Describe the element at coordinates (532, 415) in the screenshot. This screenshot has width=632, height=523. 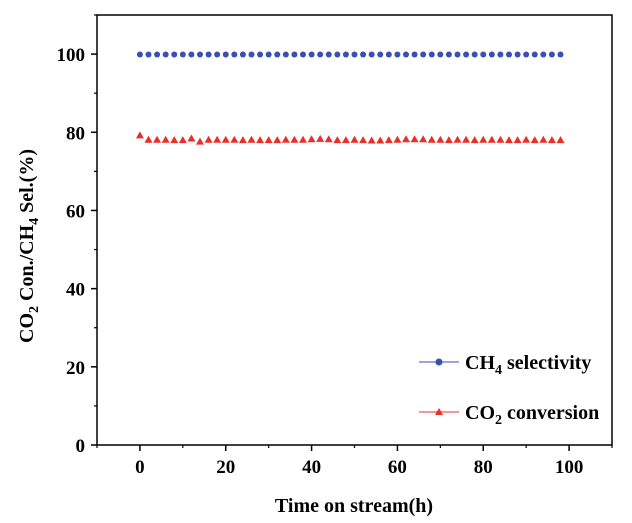
I see `legend-label-co2: CO2 conversion` at that location.